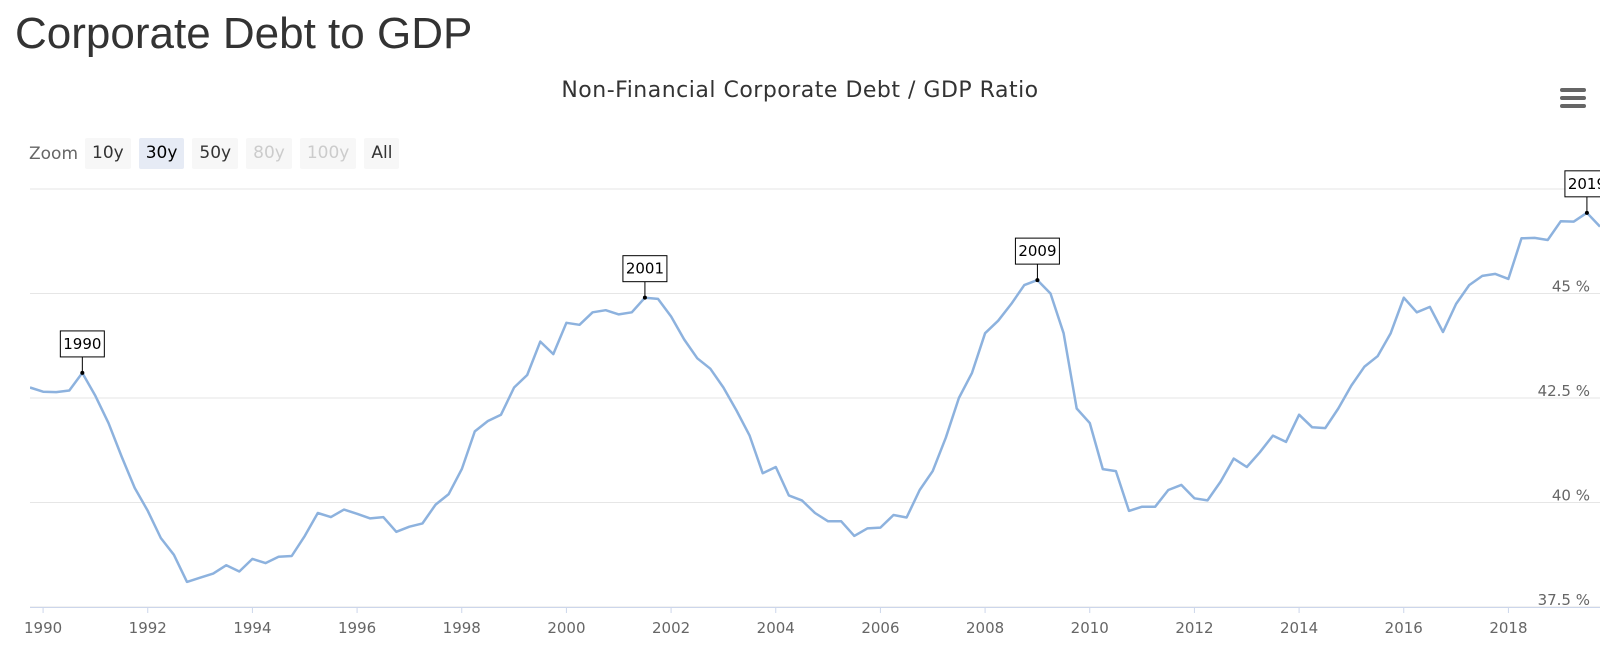 The height and width of the screenshot is (652, 1600). I want to click on x-tick-label: 2018, so click(1508, 628).